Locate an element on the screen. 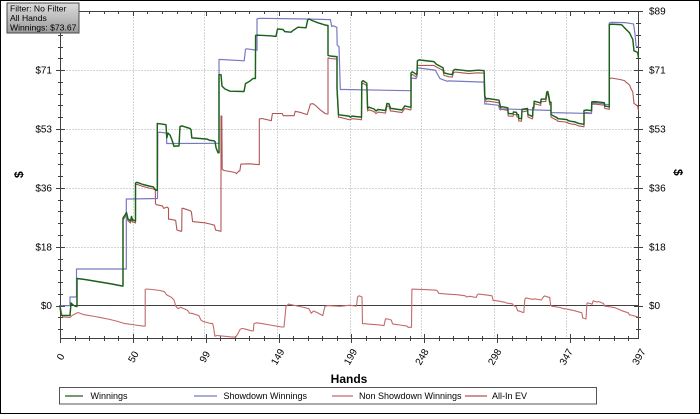 The image size is (700, 419). svg-text: Non Showdown Winnings is located at coordinates (410, 396).